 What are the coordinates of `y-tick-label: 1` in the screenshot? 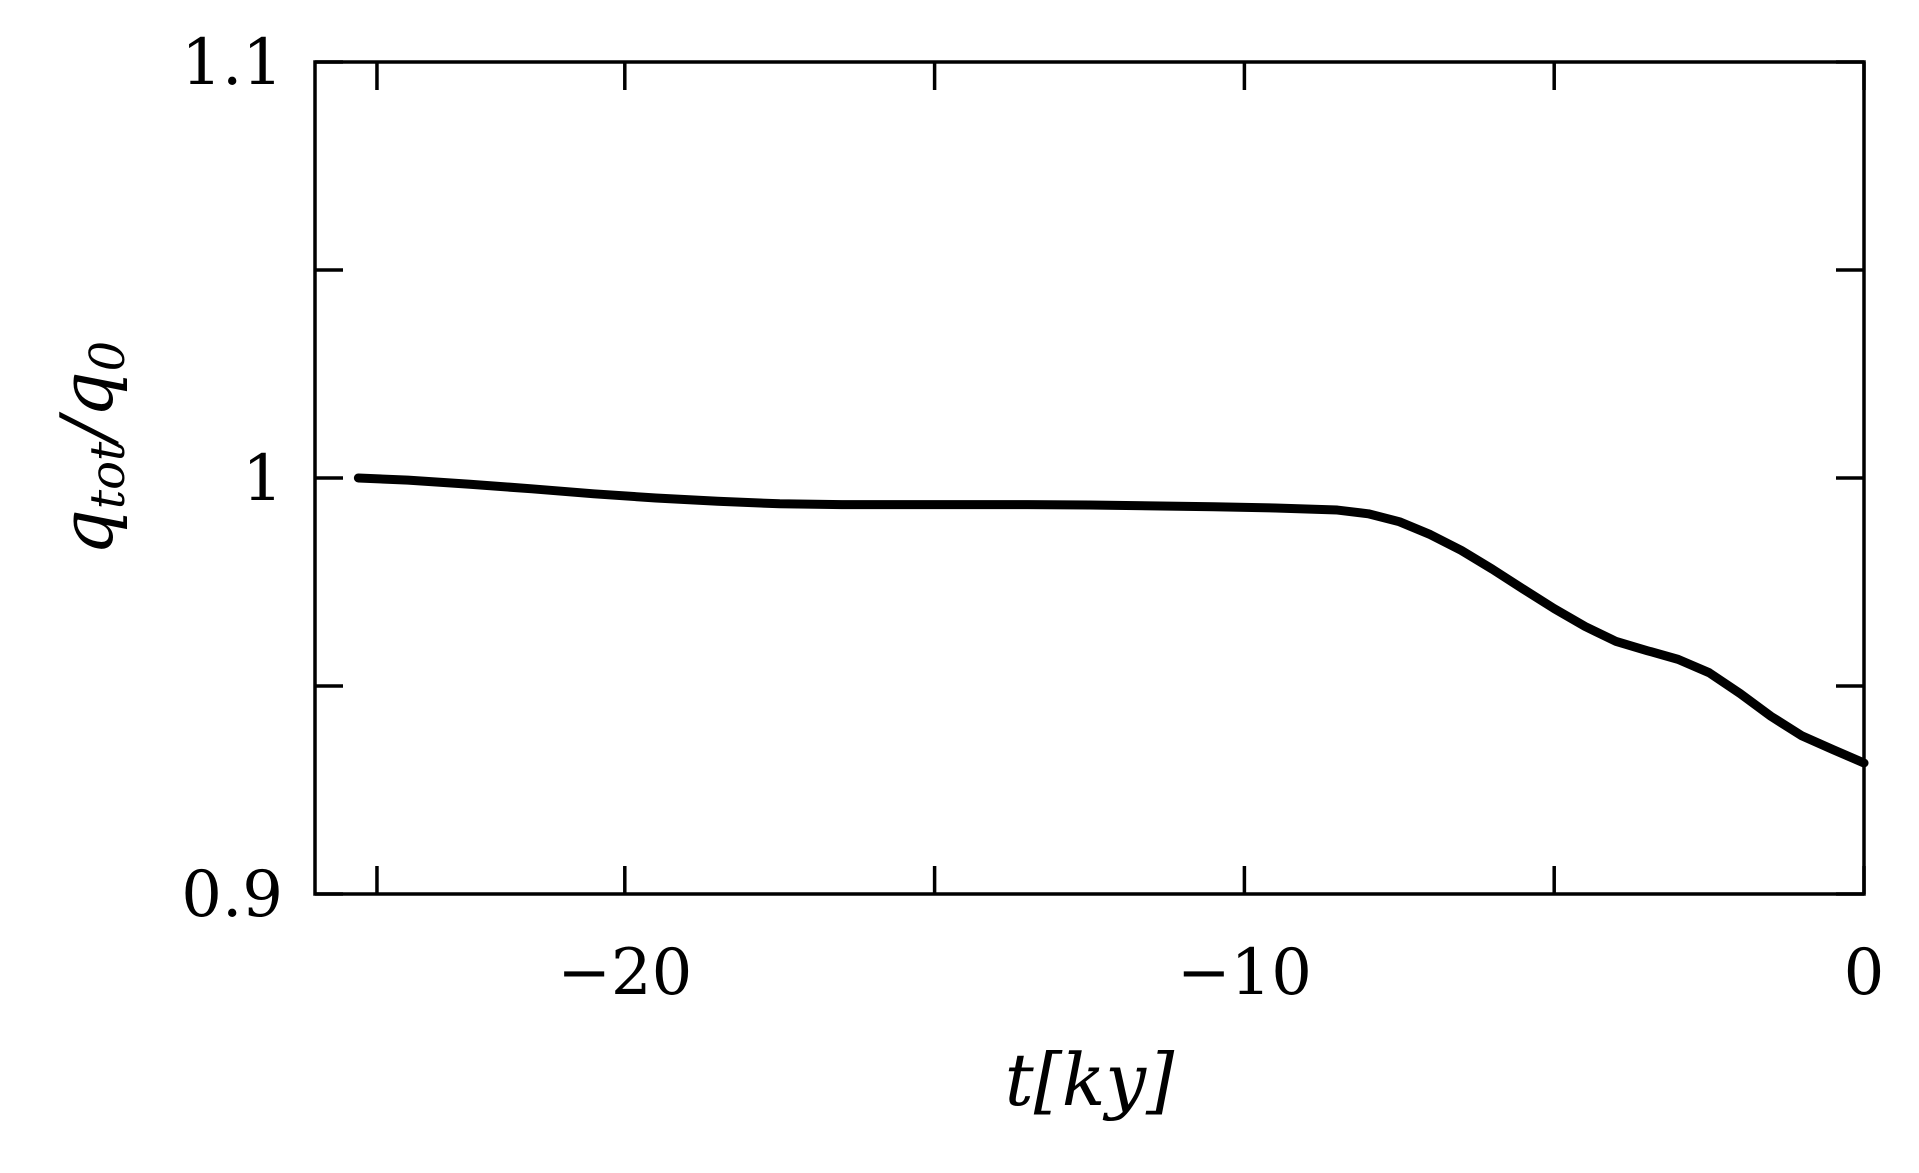 It's located at (262, 479).